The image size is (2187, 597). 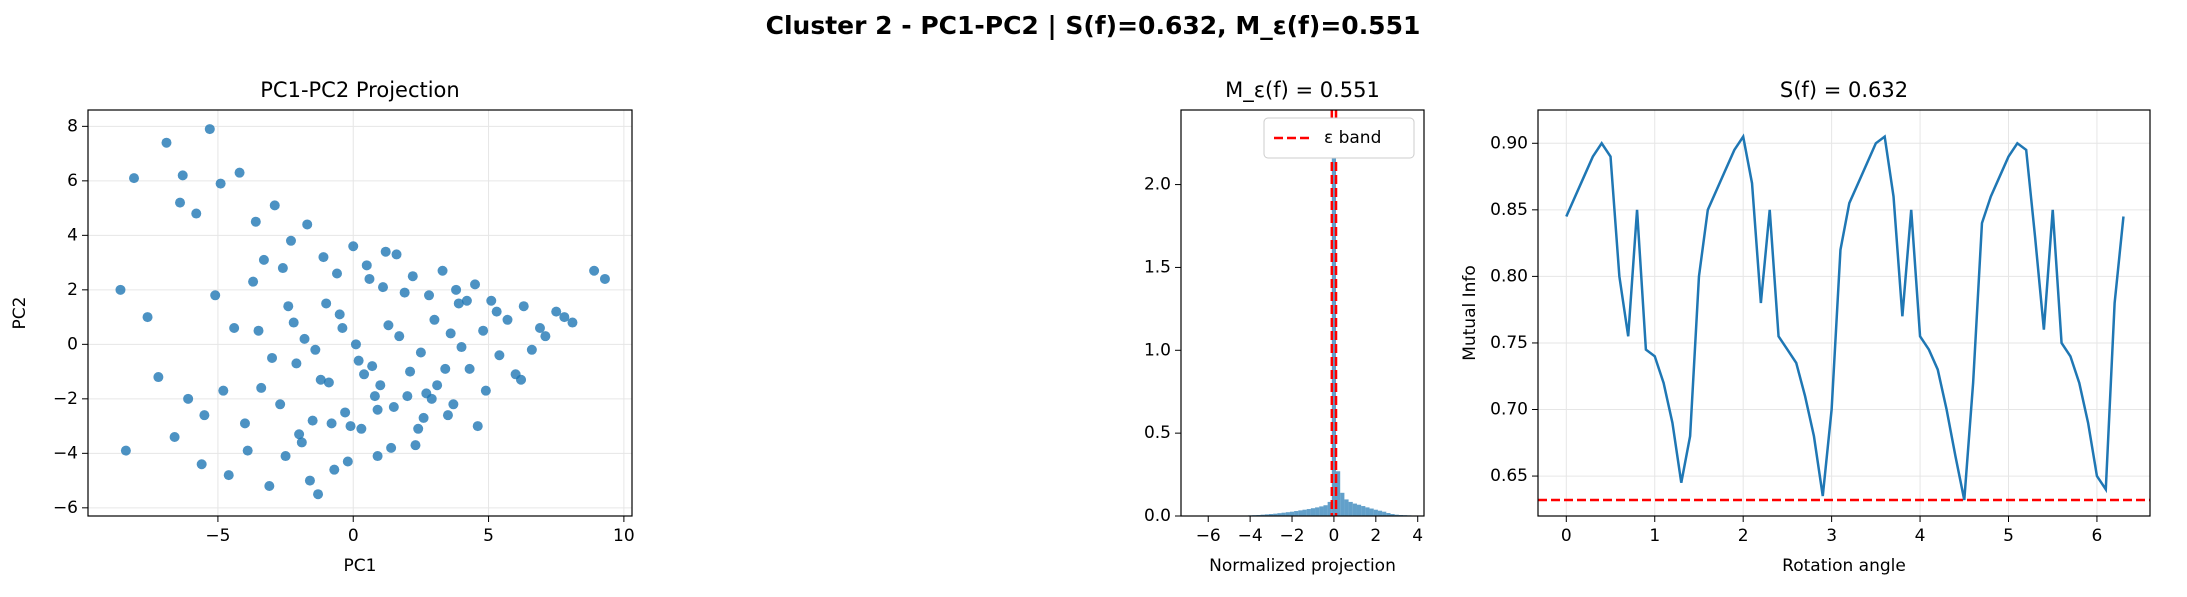 I want to click on axes-frame, so click(x=1302, y=313).